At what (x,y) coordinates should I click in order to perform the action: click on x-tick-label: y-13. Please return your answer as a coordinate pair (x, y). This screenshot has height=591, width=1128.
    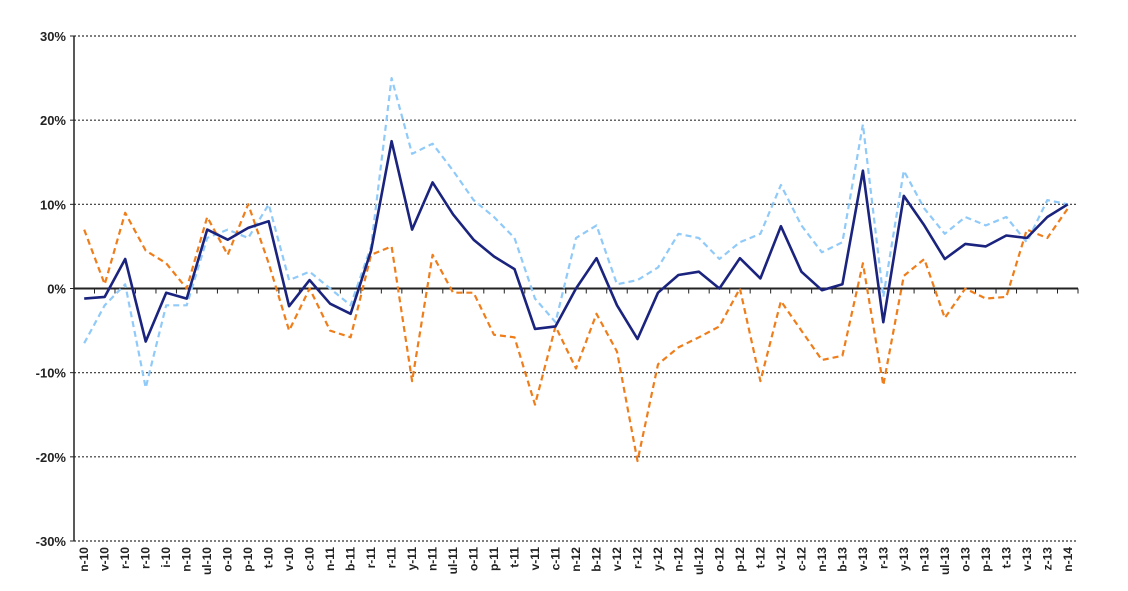
    Looking at the image, I should click on (904, 559).